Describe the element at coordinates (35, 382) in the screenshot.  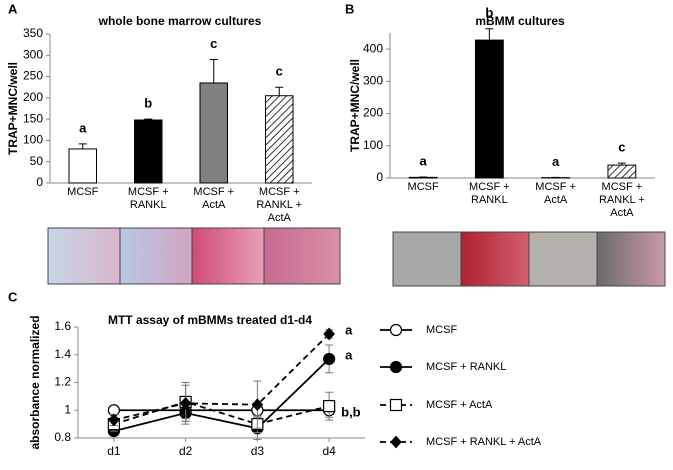
I see `y-axis-label: absorbance normalized` at that location.